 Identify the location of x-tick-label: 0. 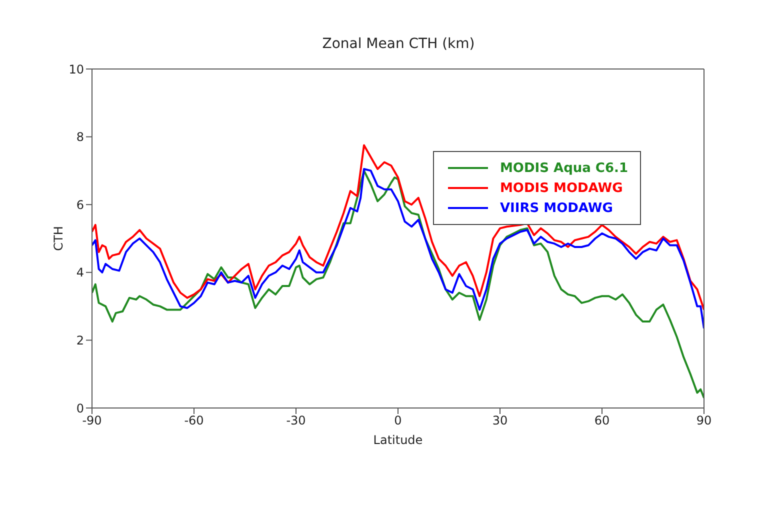
(398, 421).